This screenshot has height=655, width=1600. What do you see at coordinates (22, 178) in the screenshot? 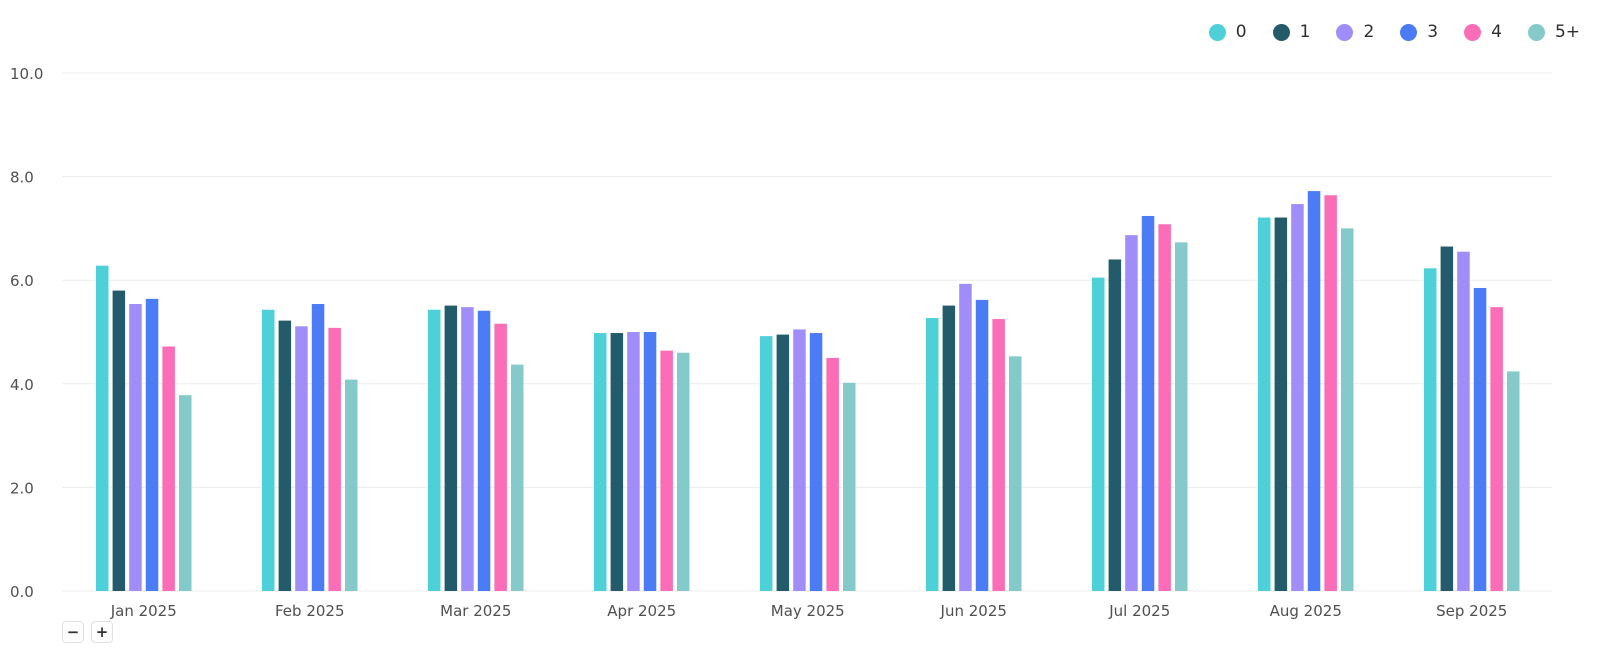
I see `y-tick-label: 8.0` at bounding box center [22, 178].